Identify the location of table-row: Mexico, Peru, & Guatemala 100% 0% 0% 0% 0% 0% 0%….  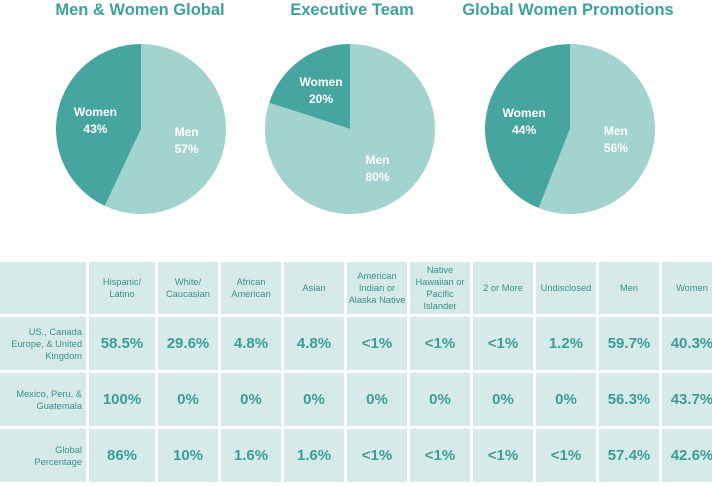
(356, 399).